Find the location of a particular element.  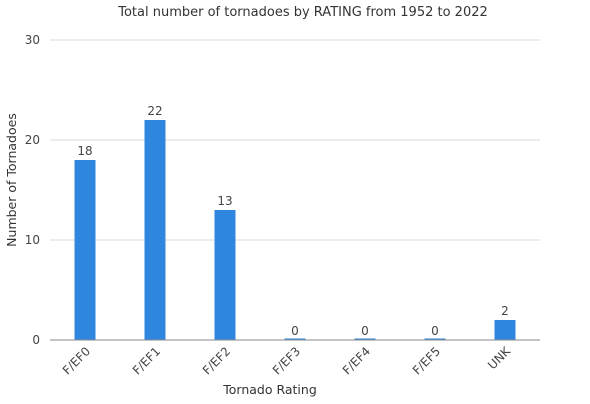

x-axis-ticks: F/EF0 F/EF1 F/EF2 F/EF3 F/EF4 F/EF5 UNK is located at coordinates (287, 360).